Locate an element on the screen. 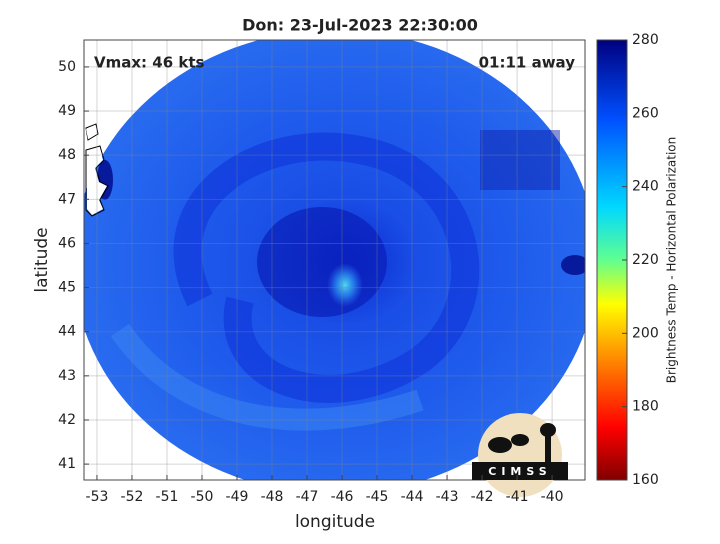 The width and height of the screenshot is (720, 544). x-tick-label: -49 is located at coordinates (237, 497).